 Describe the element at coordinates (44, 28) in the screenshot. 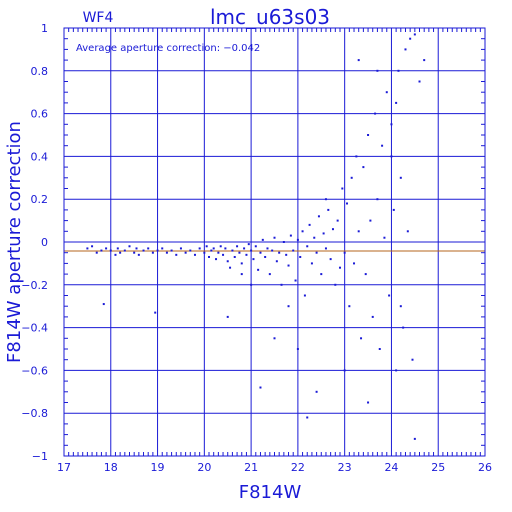

I see `y-tick-label: 1` at that location.